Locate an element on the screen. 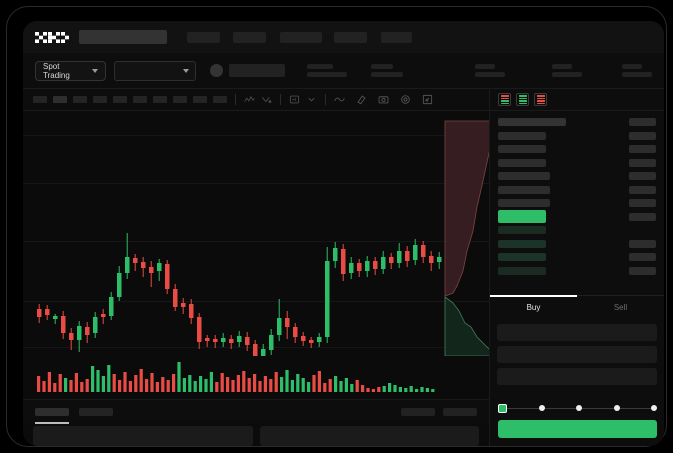  tab-order-history is located at coordinates (96, 411).